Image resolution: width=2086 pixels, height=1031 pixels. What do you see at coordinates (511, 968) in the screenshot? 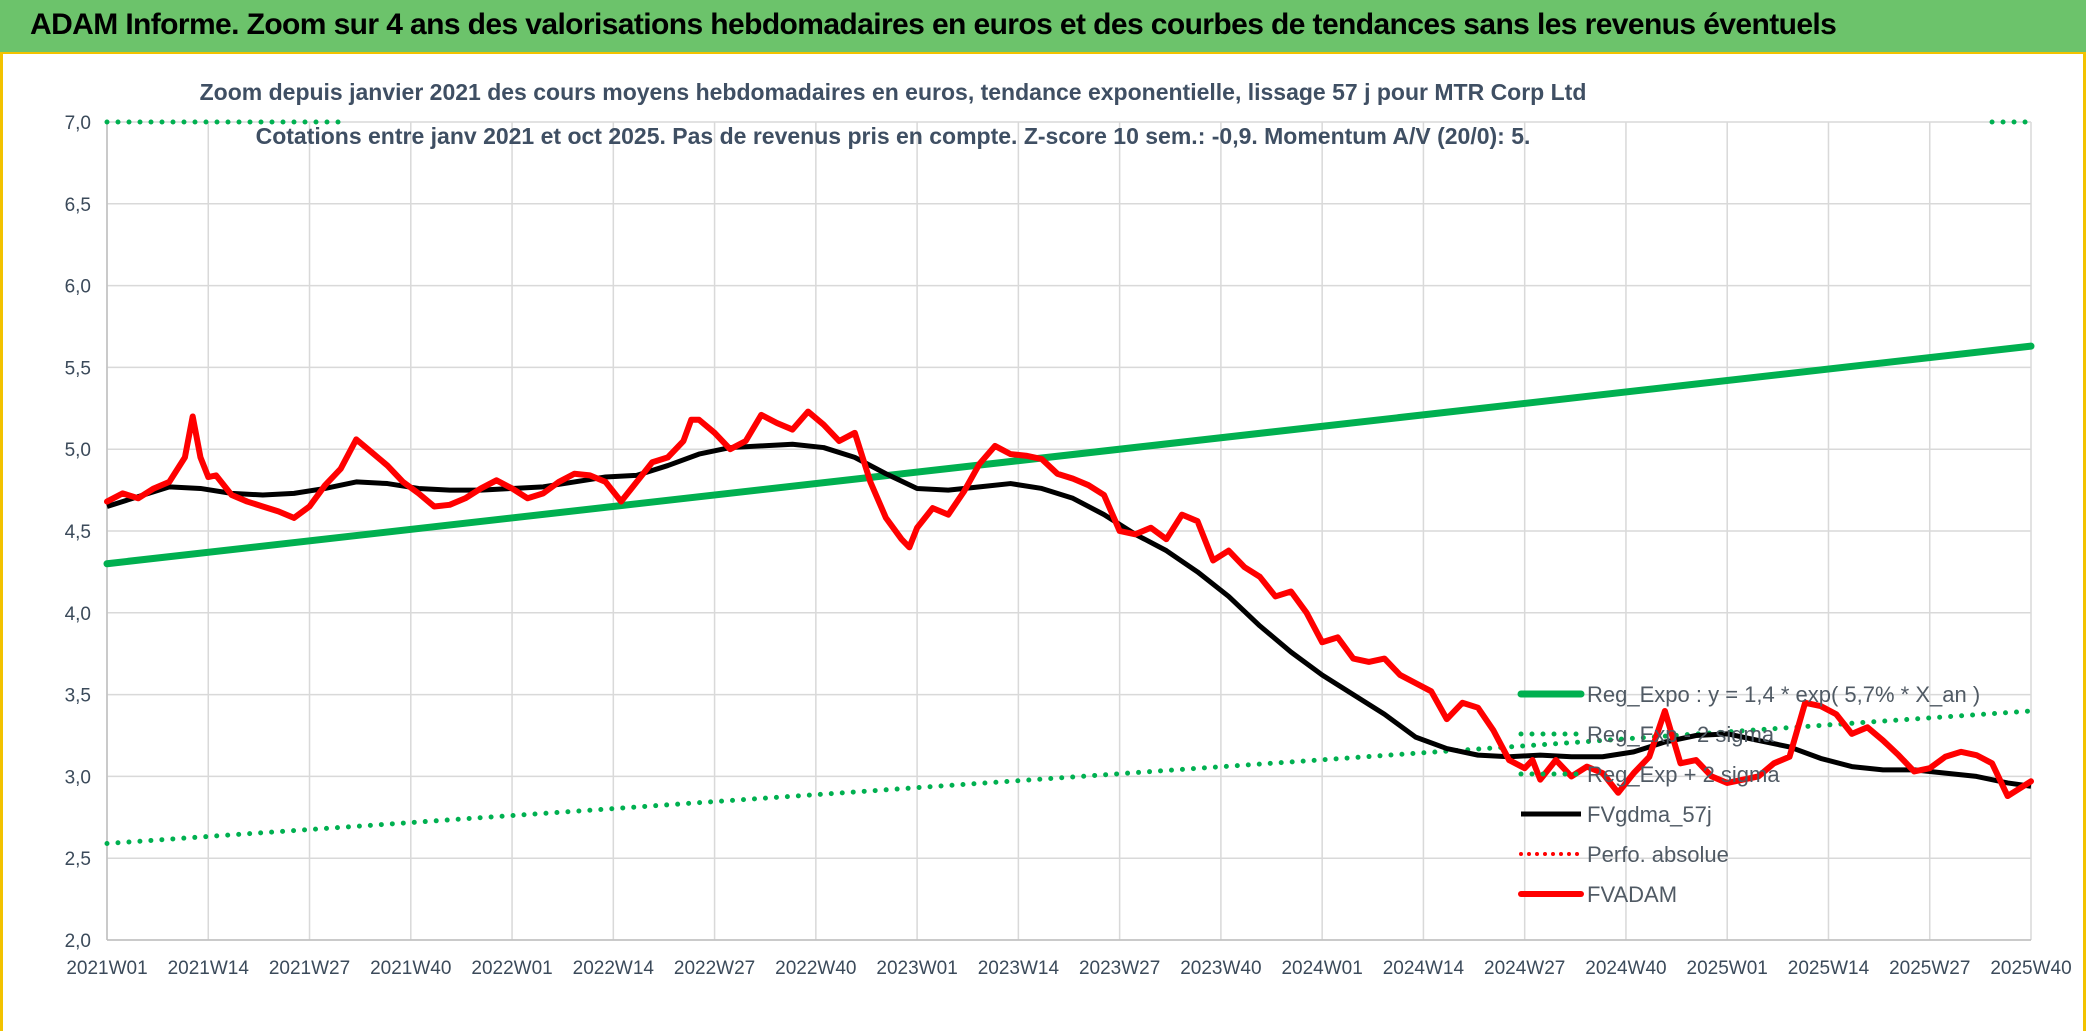
I see `x-tick-label: 2022W01` at bounding box center [511, 968].